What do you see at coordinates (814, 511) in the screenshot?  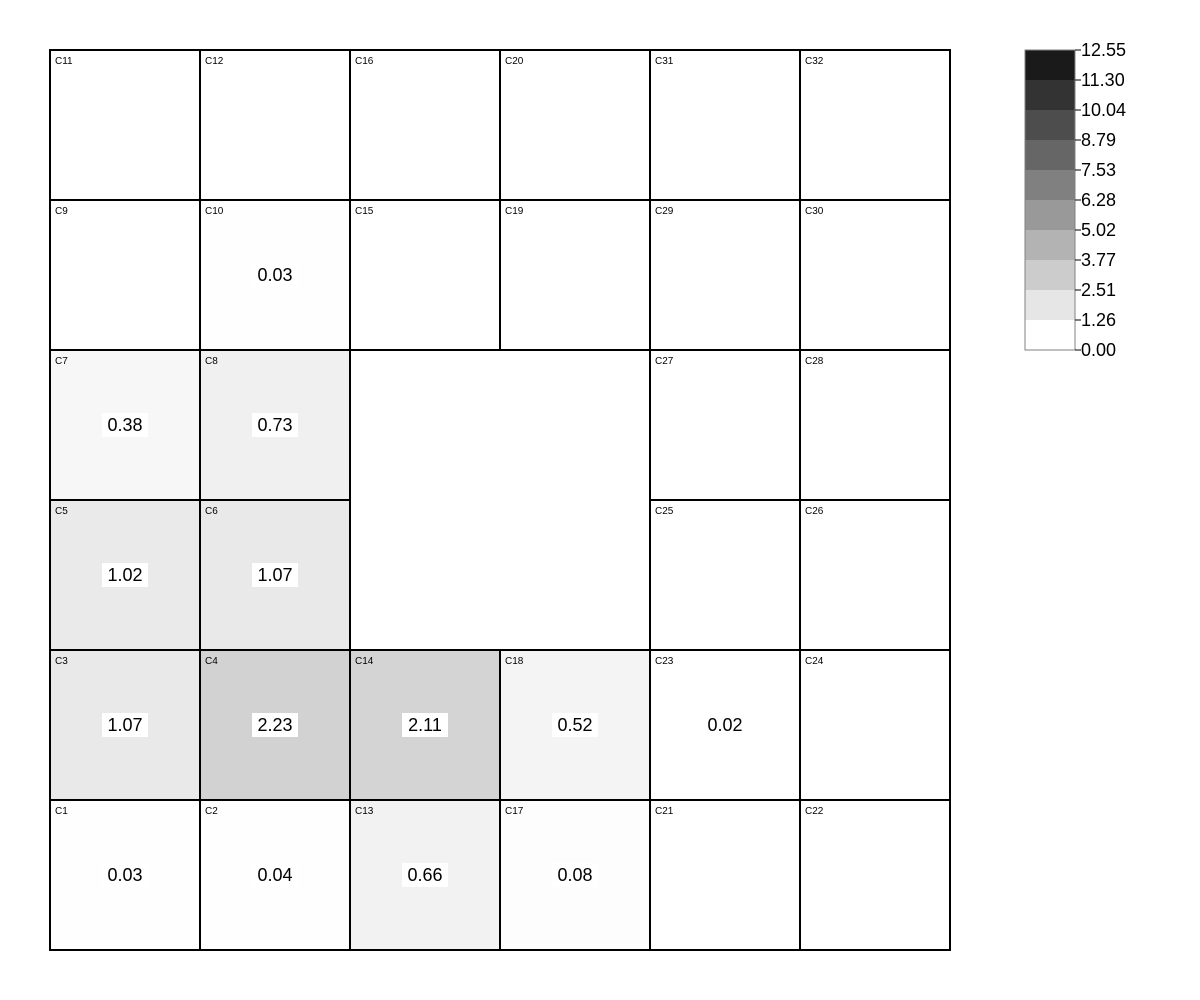 I see `cell-id-label: C26` at bounding box center [814, 511].